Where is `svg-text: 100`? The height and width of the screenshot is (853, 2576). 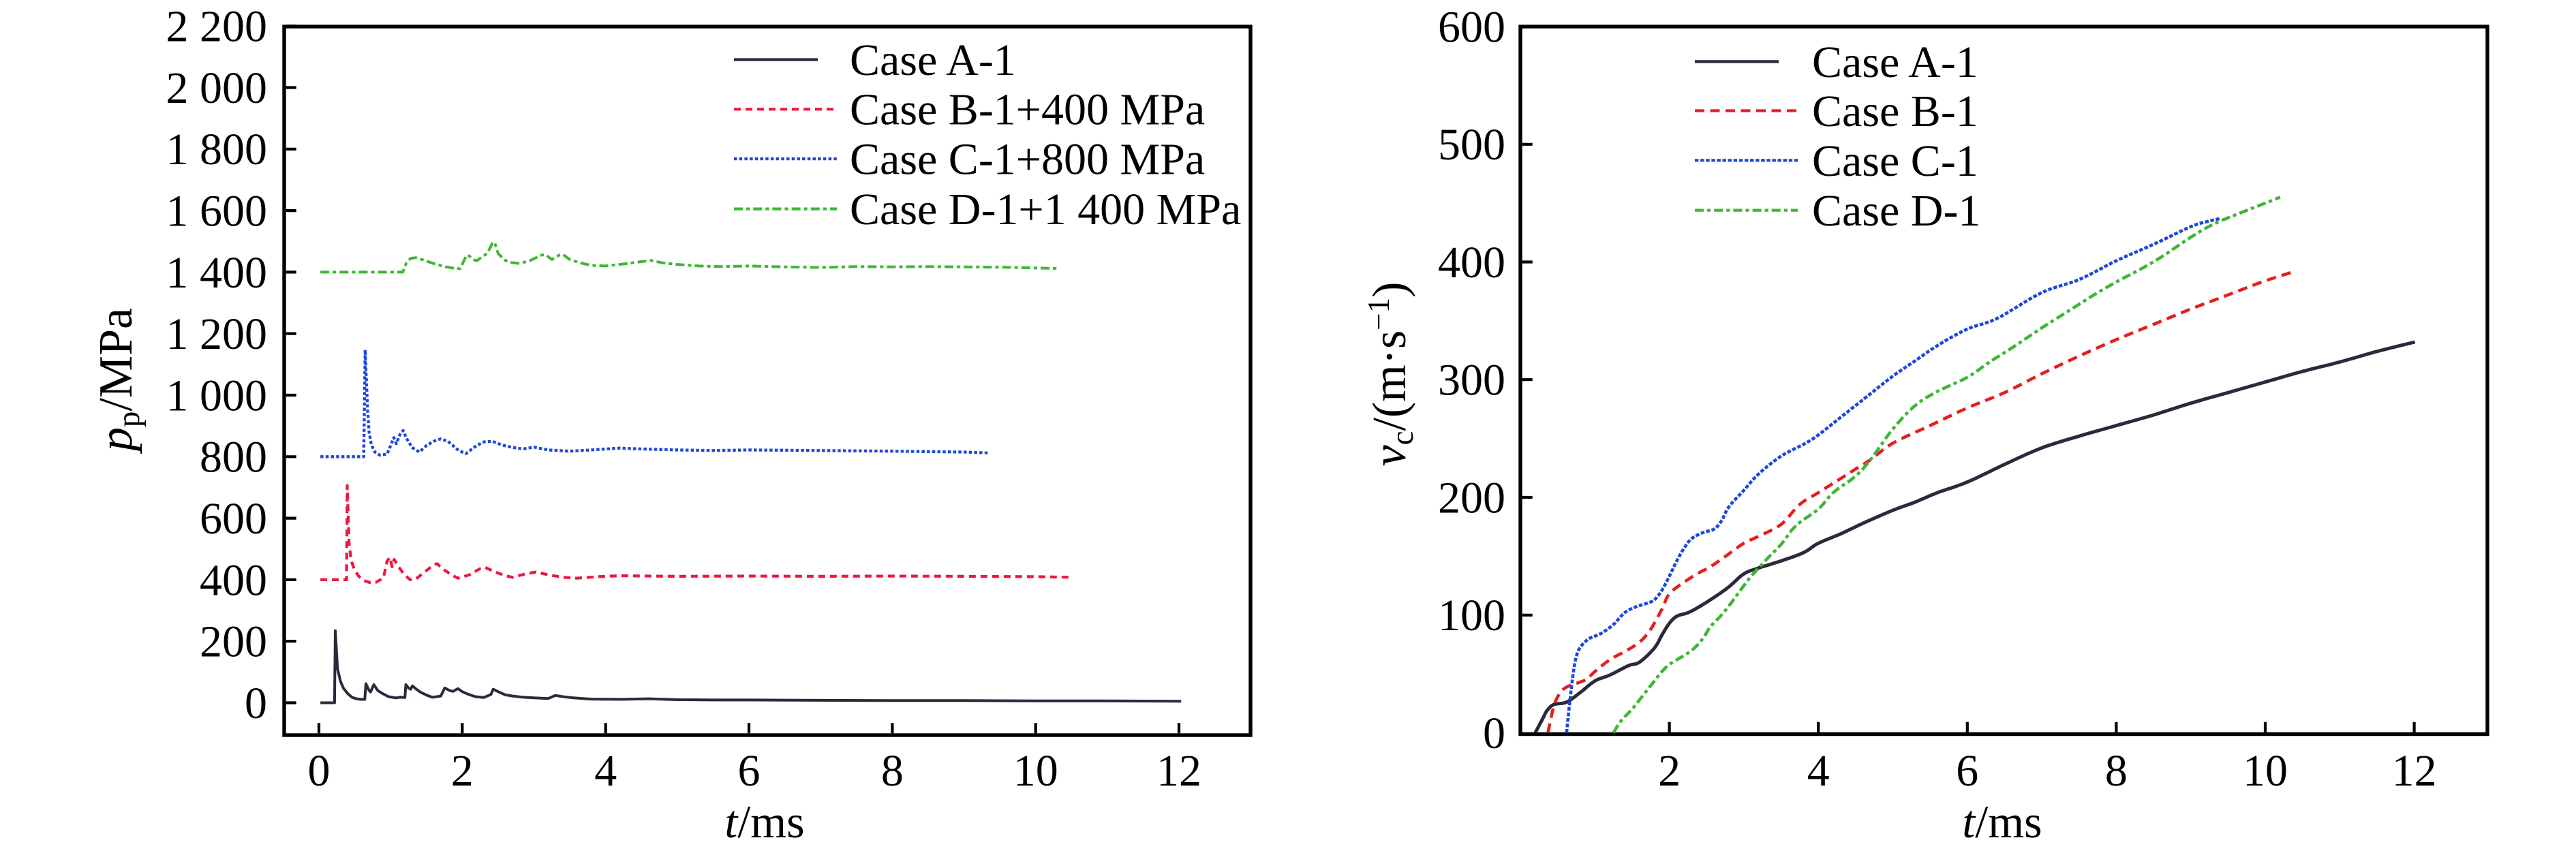
svg-text: 100 is located at coordinates (1471, 616).